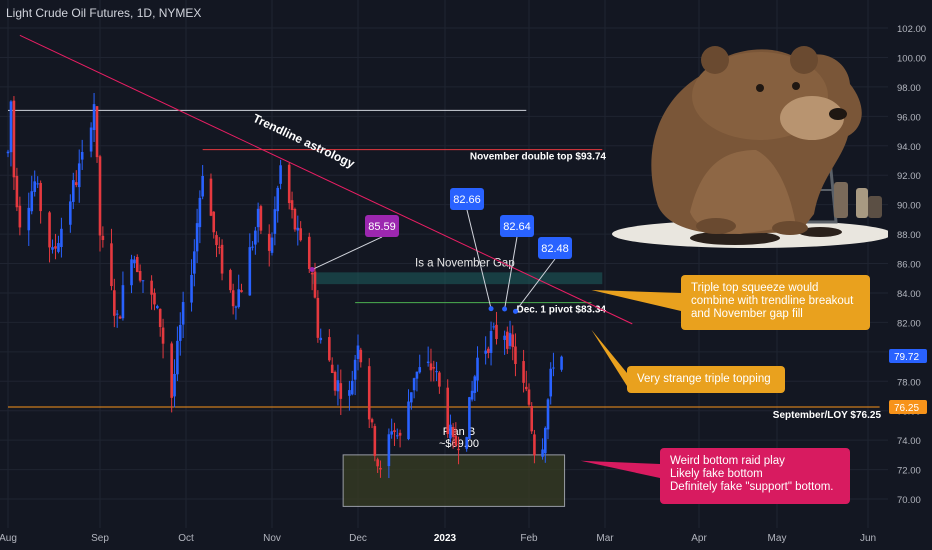 The image size is (932, 550). Describe the element at coordinates (868, 538) in the screenshot. I see `x-tick-10: Jun` at that location.